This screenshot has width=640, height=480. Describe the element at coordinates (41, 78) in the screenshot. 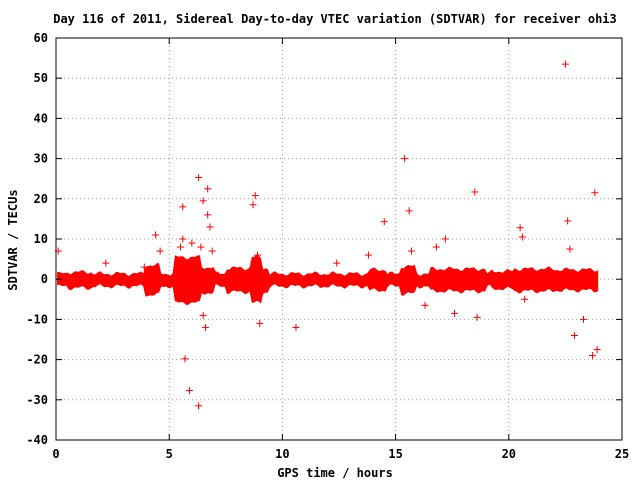

I see `y-tick-label: 50` at that location.